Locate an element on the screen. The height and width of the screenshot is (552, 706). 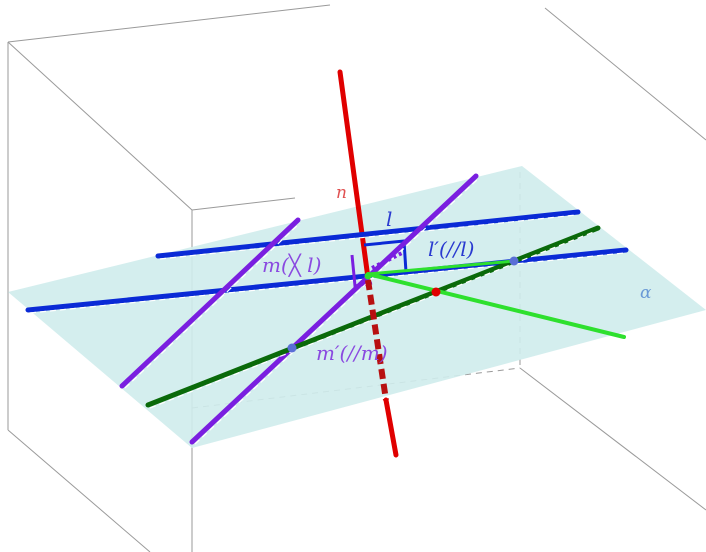
label-m-prime: m′(//m) is located at coordinates (352, 353).